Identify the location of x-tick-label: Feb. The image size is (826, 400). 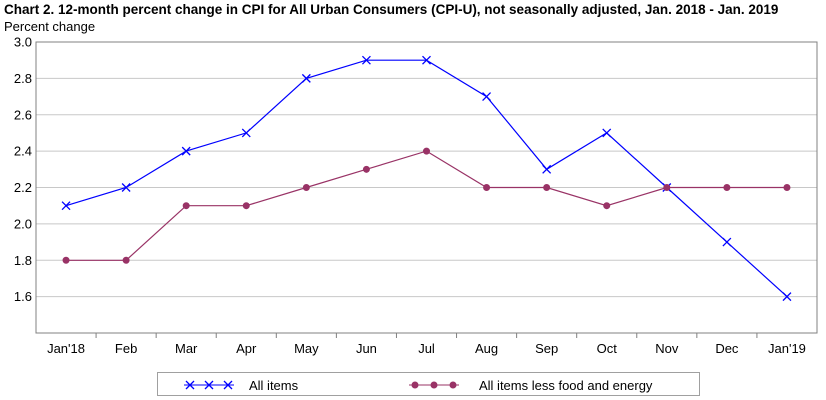
(126, 348).